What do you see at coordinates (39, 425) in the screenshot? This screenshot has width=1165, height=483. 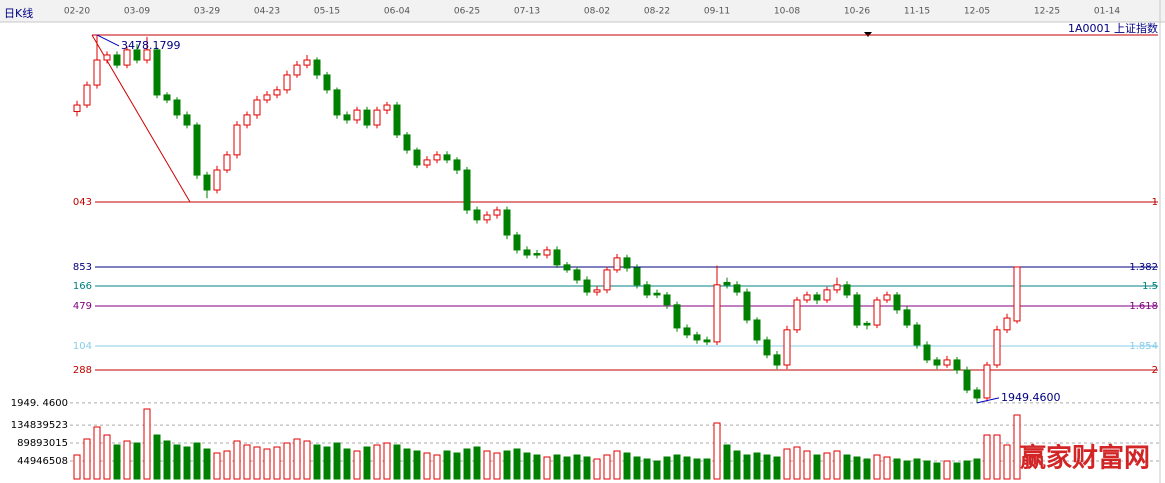 I see `volume-tick-label: 134839523` at bounding box center [39, 425].